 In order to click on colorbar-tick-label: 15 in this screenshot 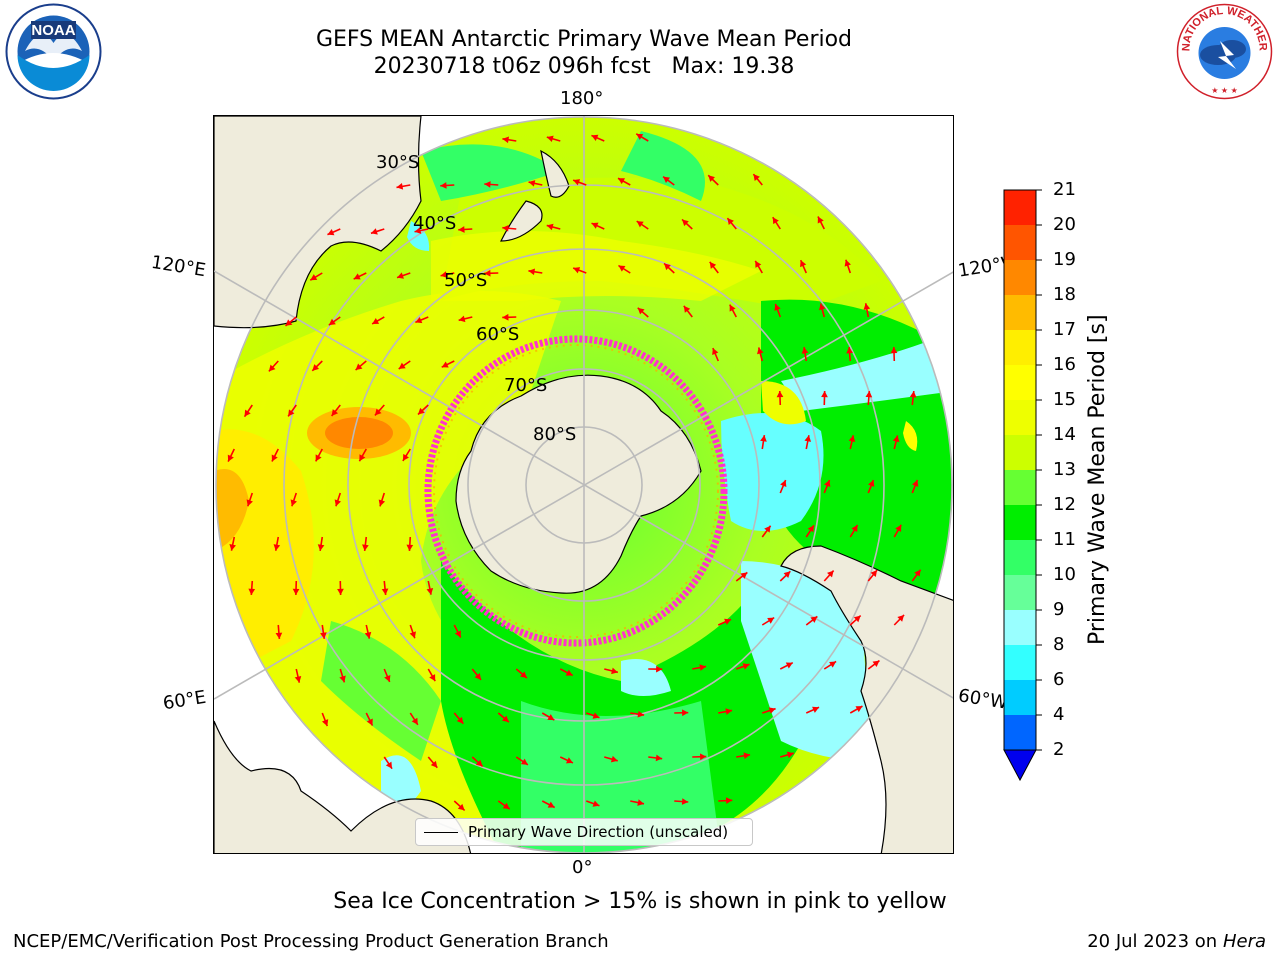, I will do `click(1064, 399)`.